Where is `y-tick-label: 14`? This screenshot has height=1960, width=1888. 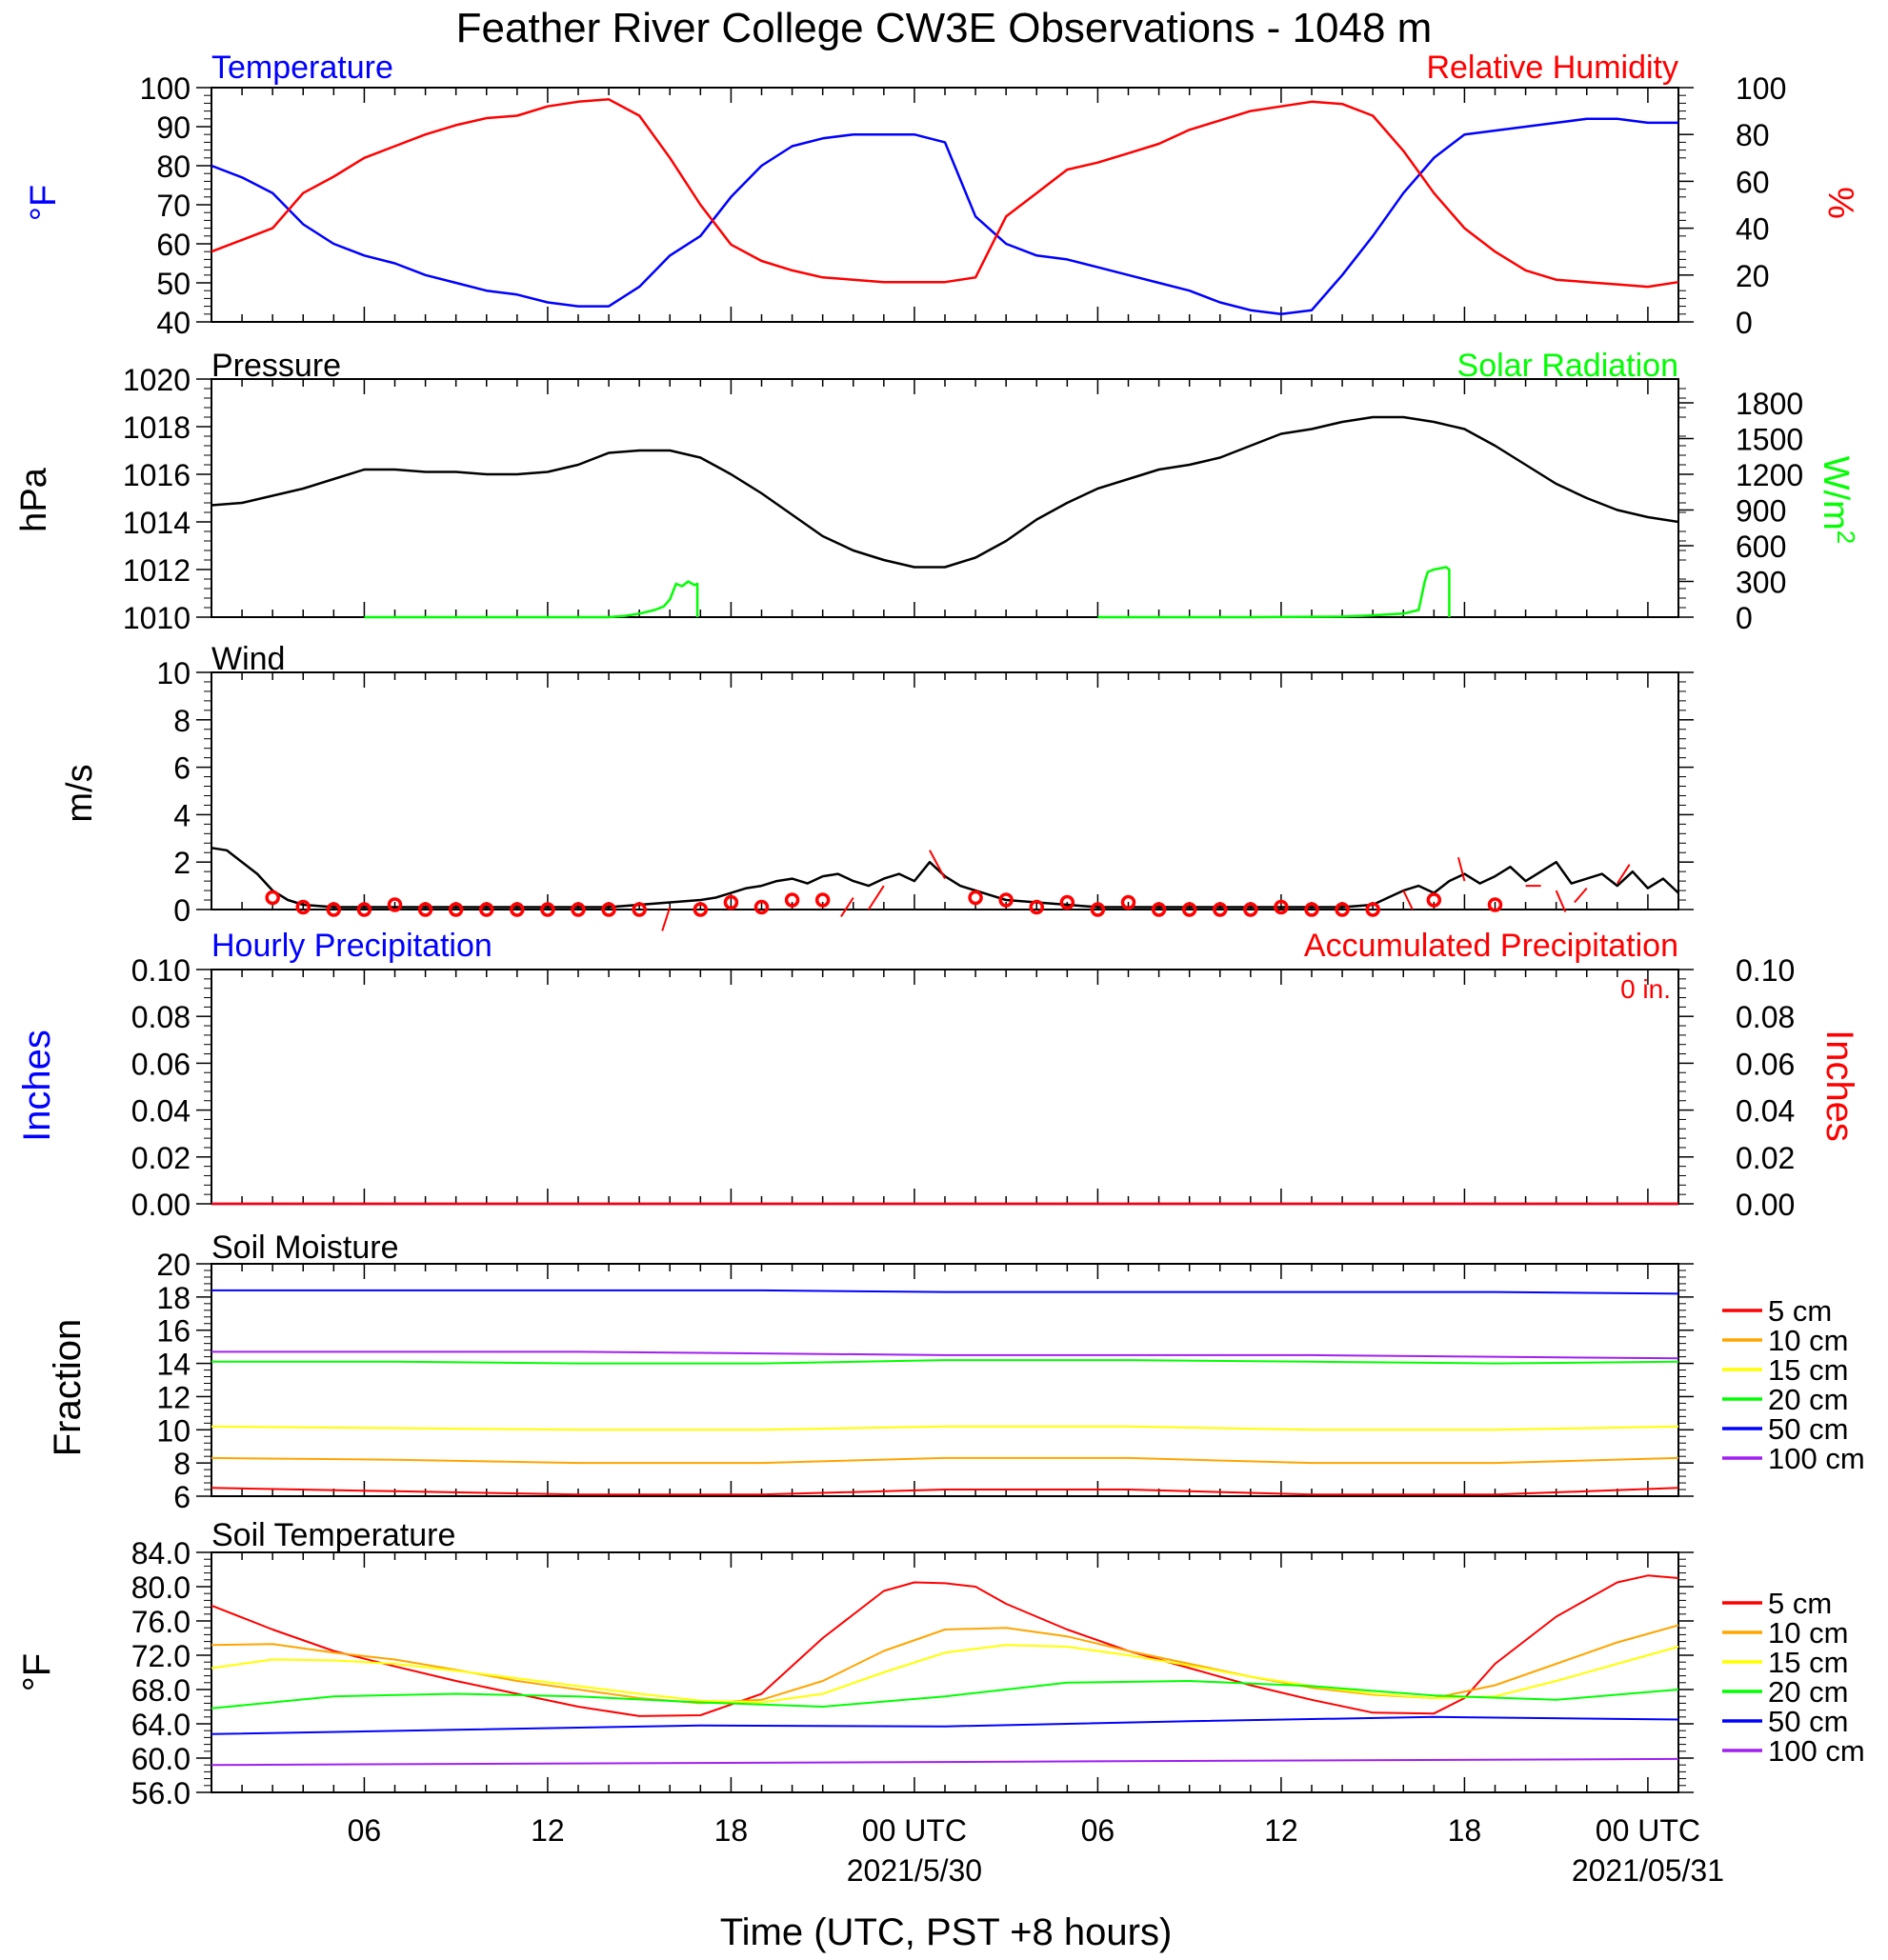 y-tick-label: 14 is located at coordinates (173, 1365).